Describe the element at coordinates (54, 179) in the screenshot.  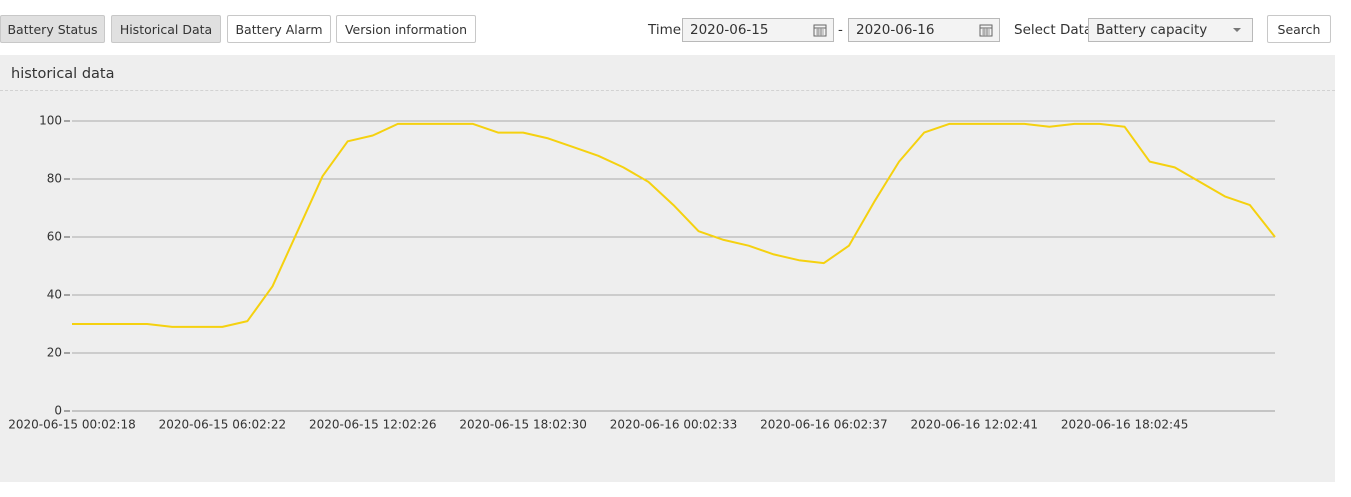
I see `y-tick-label: 80` at that location.